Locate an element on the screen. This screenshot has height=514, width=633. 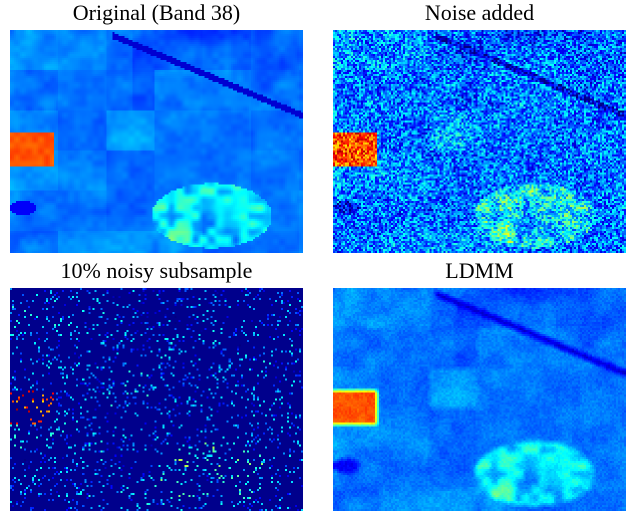
panel-caption: 10% noisy subsample is located at coordinates (156, 270).